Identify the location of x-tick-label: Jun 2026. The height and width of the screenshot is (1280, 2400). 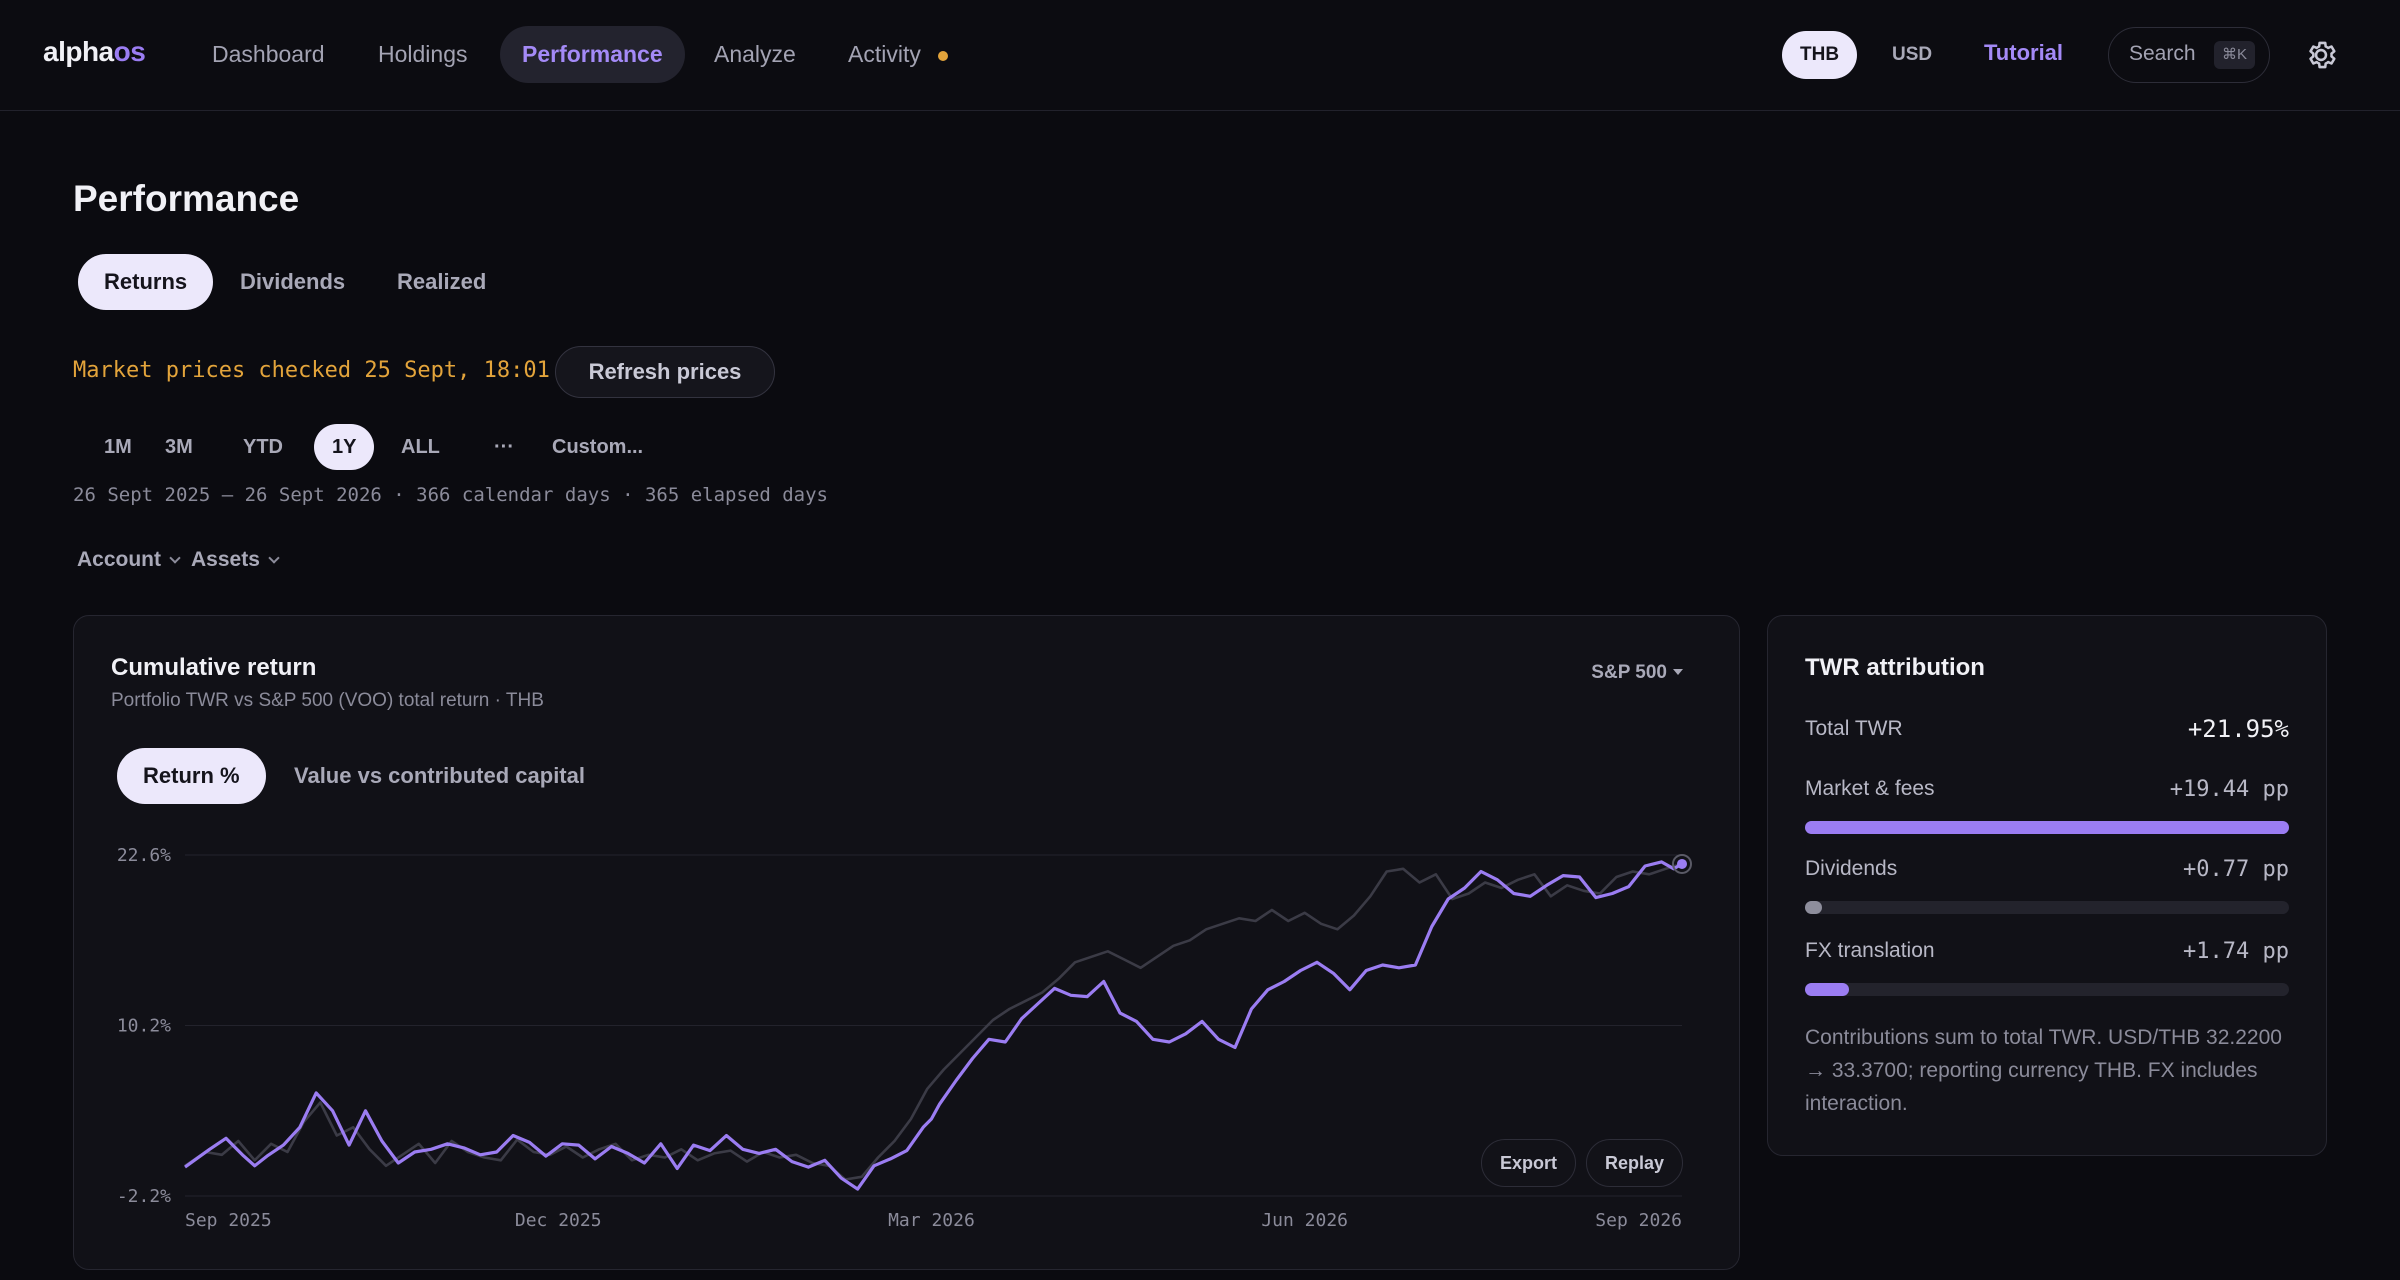
(1304, 1220).